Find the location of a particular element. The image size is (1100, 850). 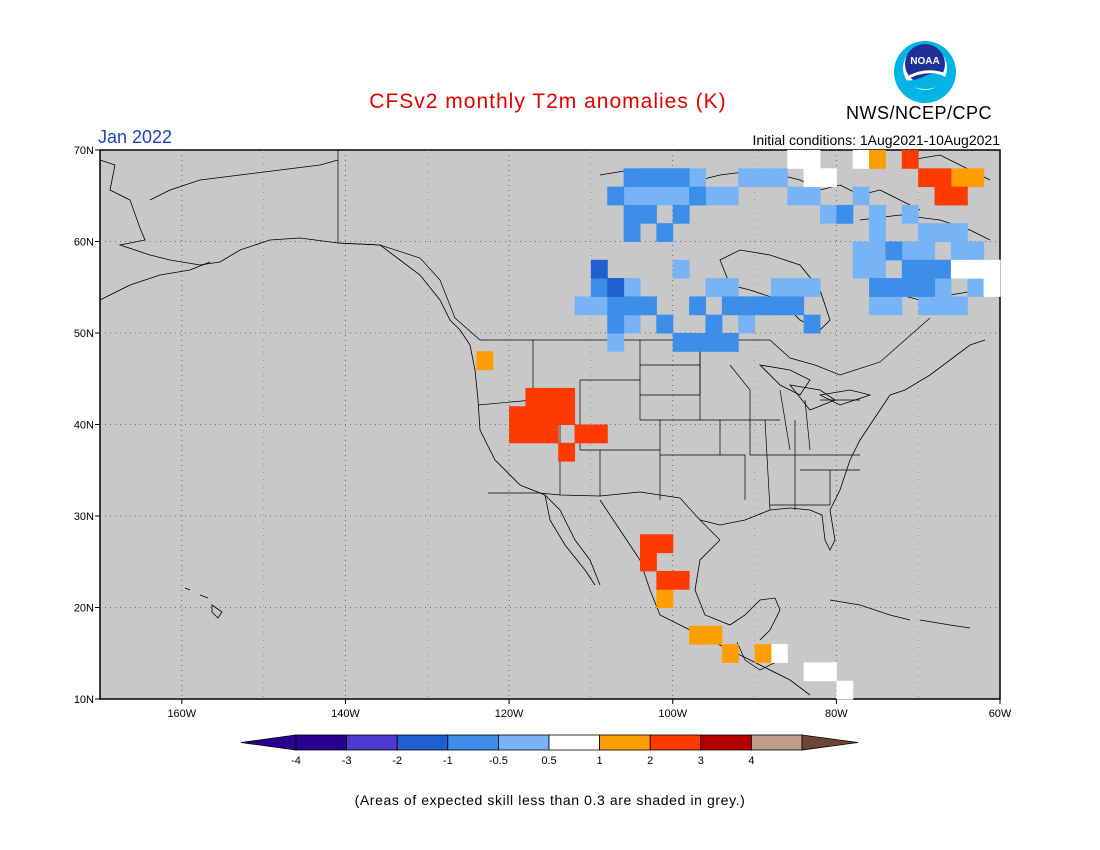

initial-conditions: Initial conditions: 1Aug2021-10Aug2021 is located at coordinates (876, 140).